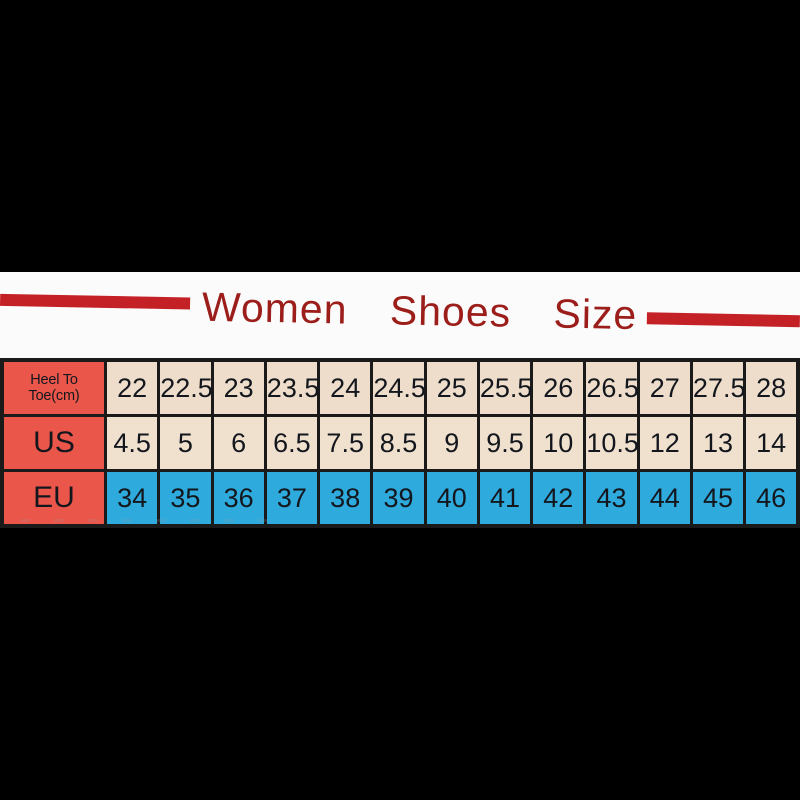  I want to click on size-cell: 24.5, so click(398, 387).